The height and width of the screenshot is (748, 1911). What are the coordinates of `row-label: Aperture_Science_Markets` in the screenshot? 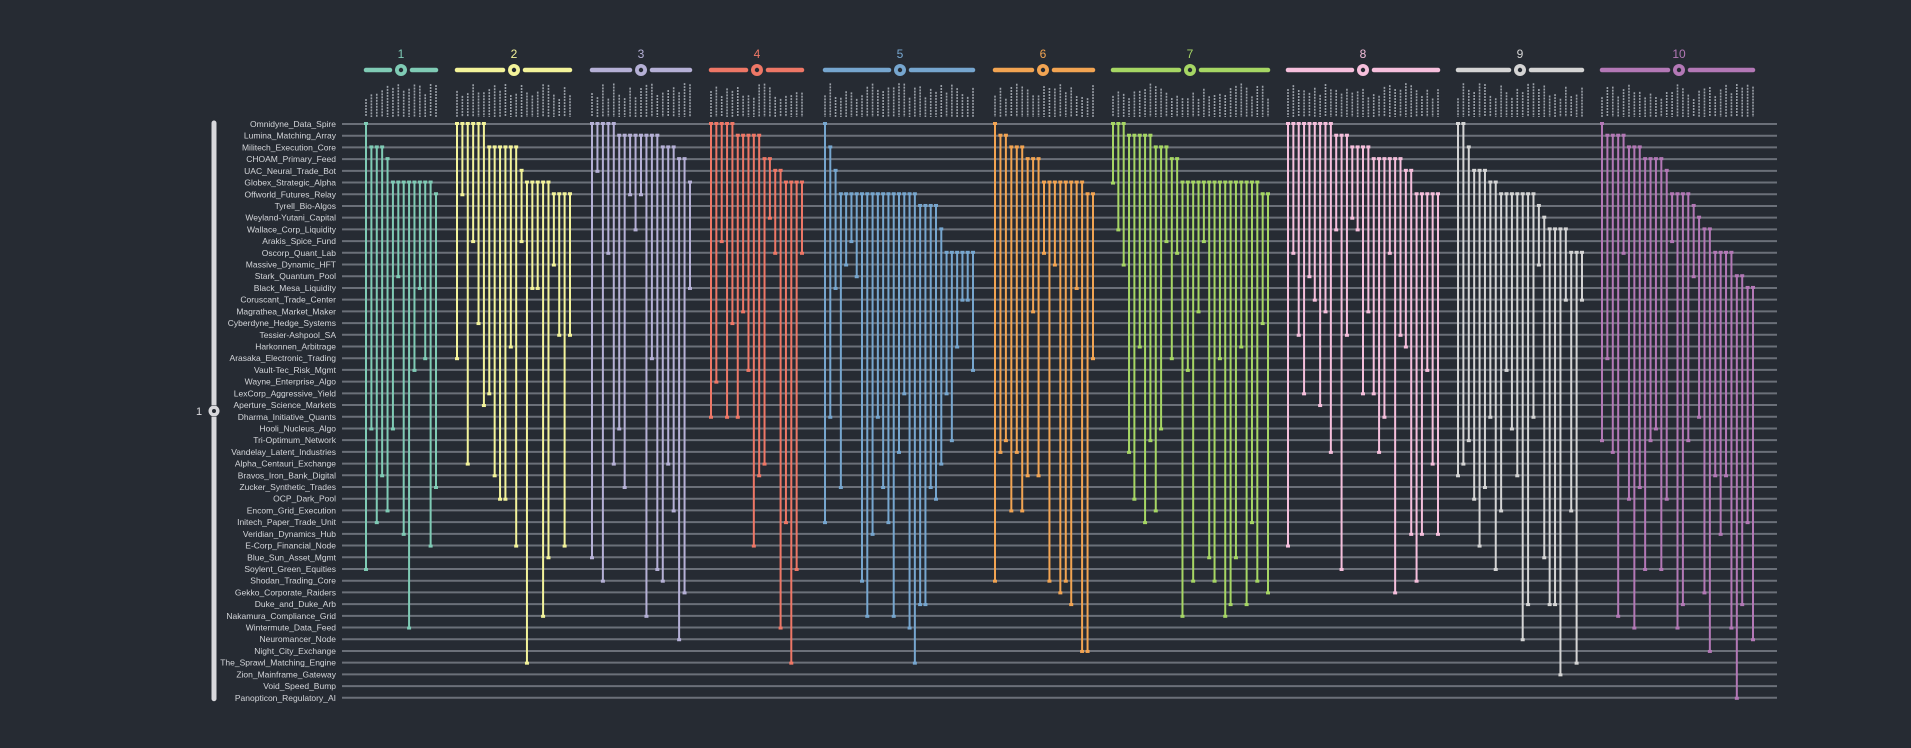 It's located at (284, 405).